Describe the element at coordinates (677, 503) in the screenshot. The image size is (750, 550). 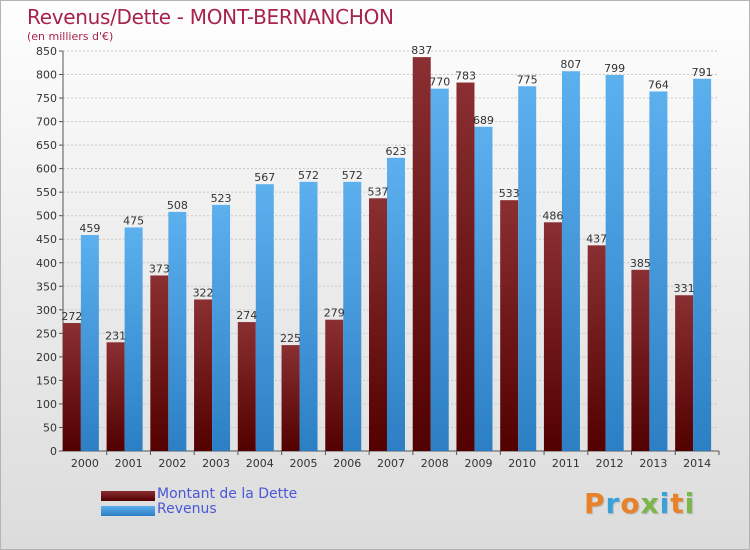
I see `logo-letter: t` at that location.